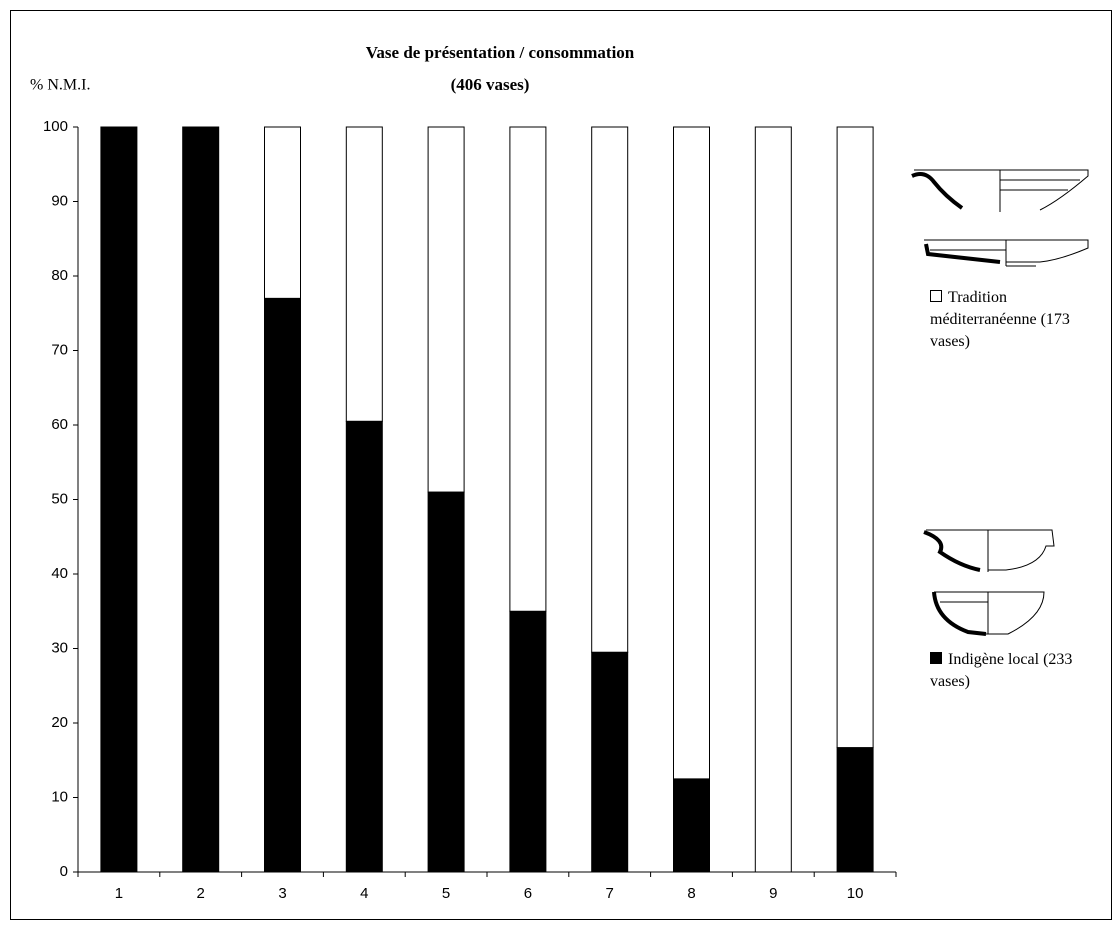  Describe the element at coordinates (59, 647) in the screenshot. I see `y-tick-label: 30` at that location.